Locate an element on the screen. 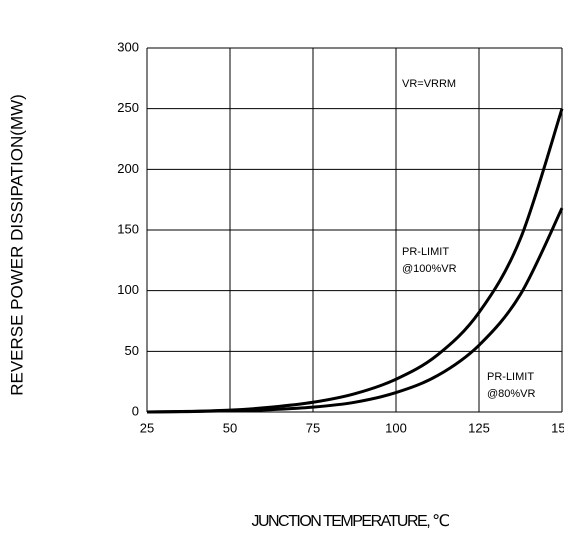  x-tick-label: 50 is located at coordinates (230, 427).